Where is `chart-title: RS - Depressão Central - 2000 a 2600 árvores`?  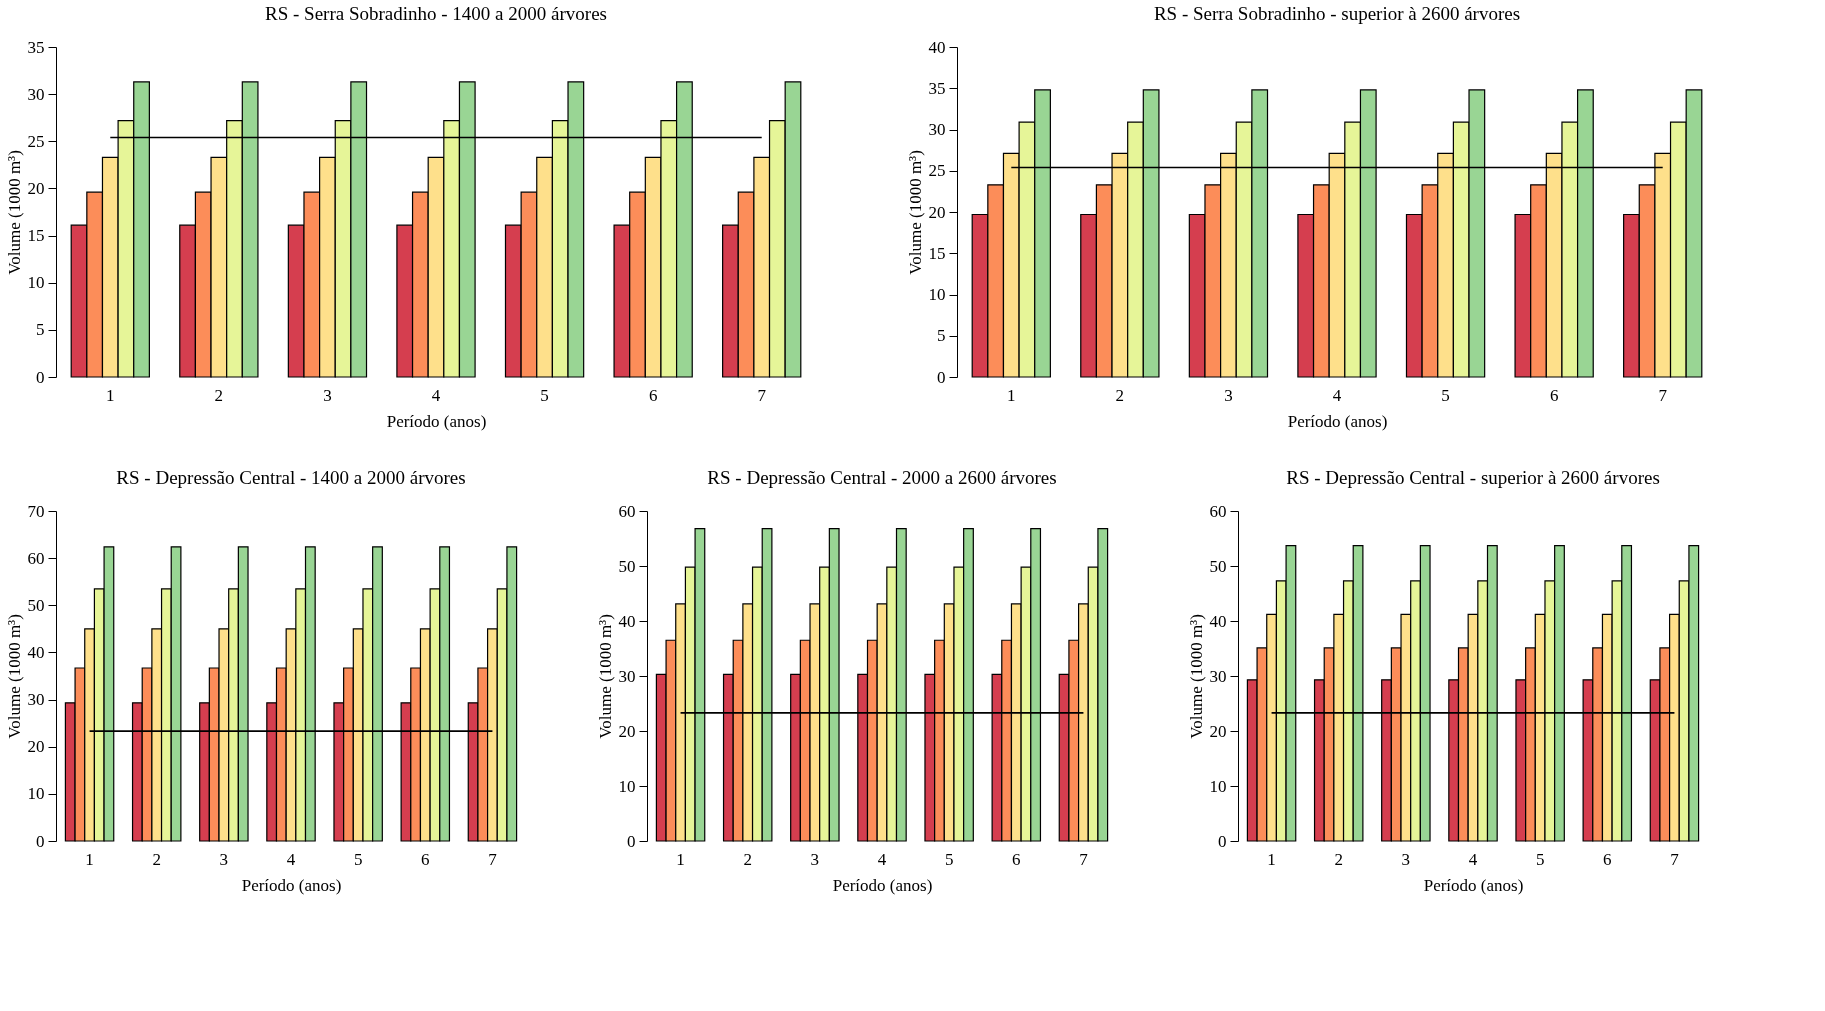
chart-title: RS - Depressão Central - 2000 a 2600 árvores is located at coordinates (882, 477).